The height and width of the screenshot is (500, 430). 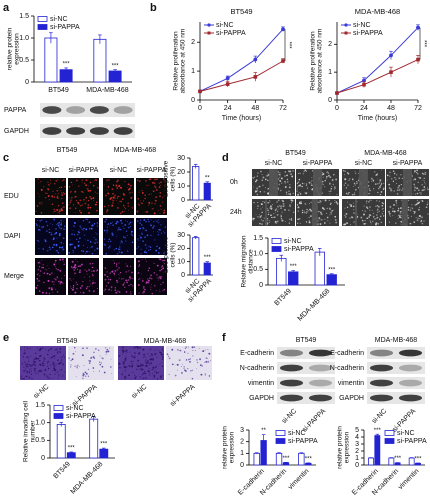 What do you see at coordinates (181, 172) in the screenshot?
I see `y-tick-label: 20` at bounding box center [181, 172].